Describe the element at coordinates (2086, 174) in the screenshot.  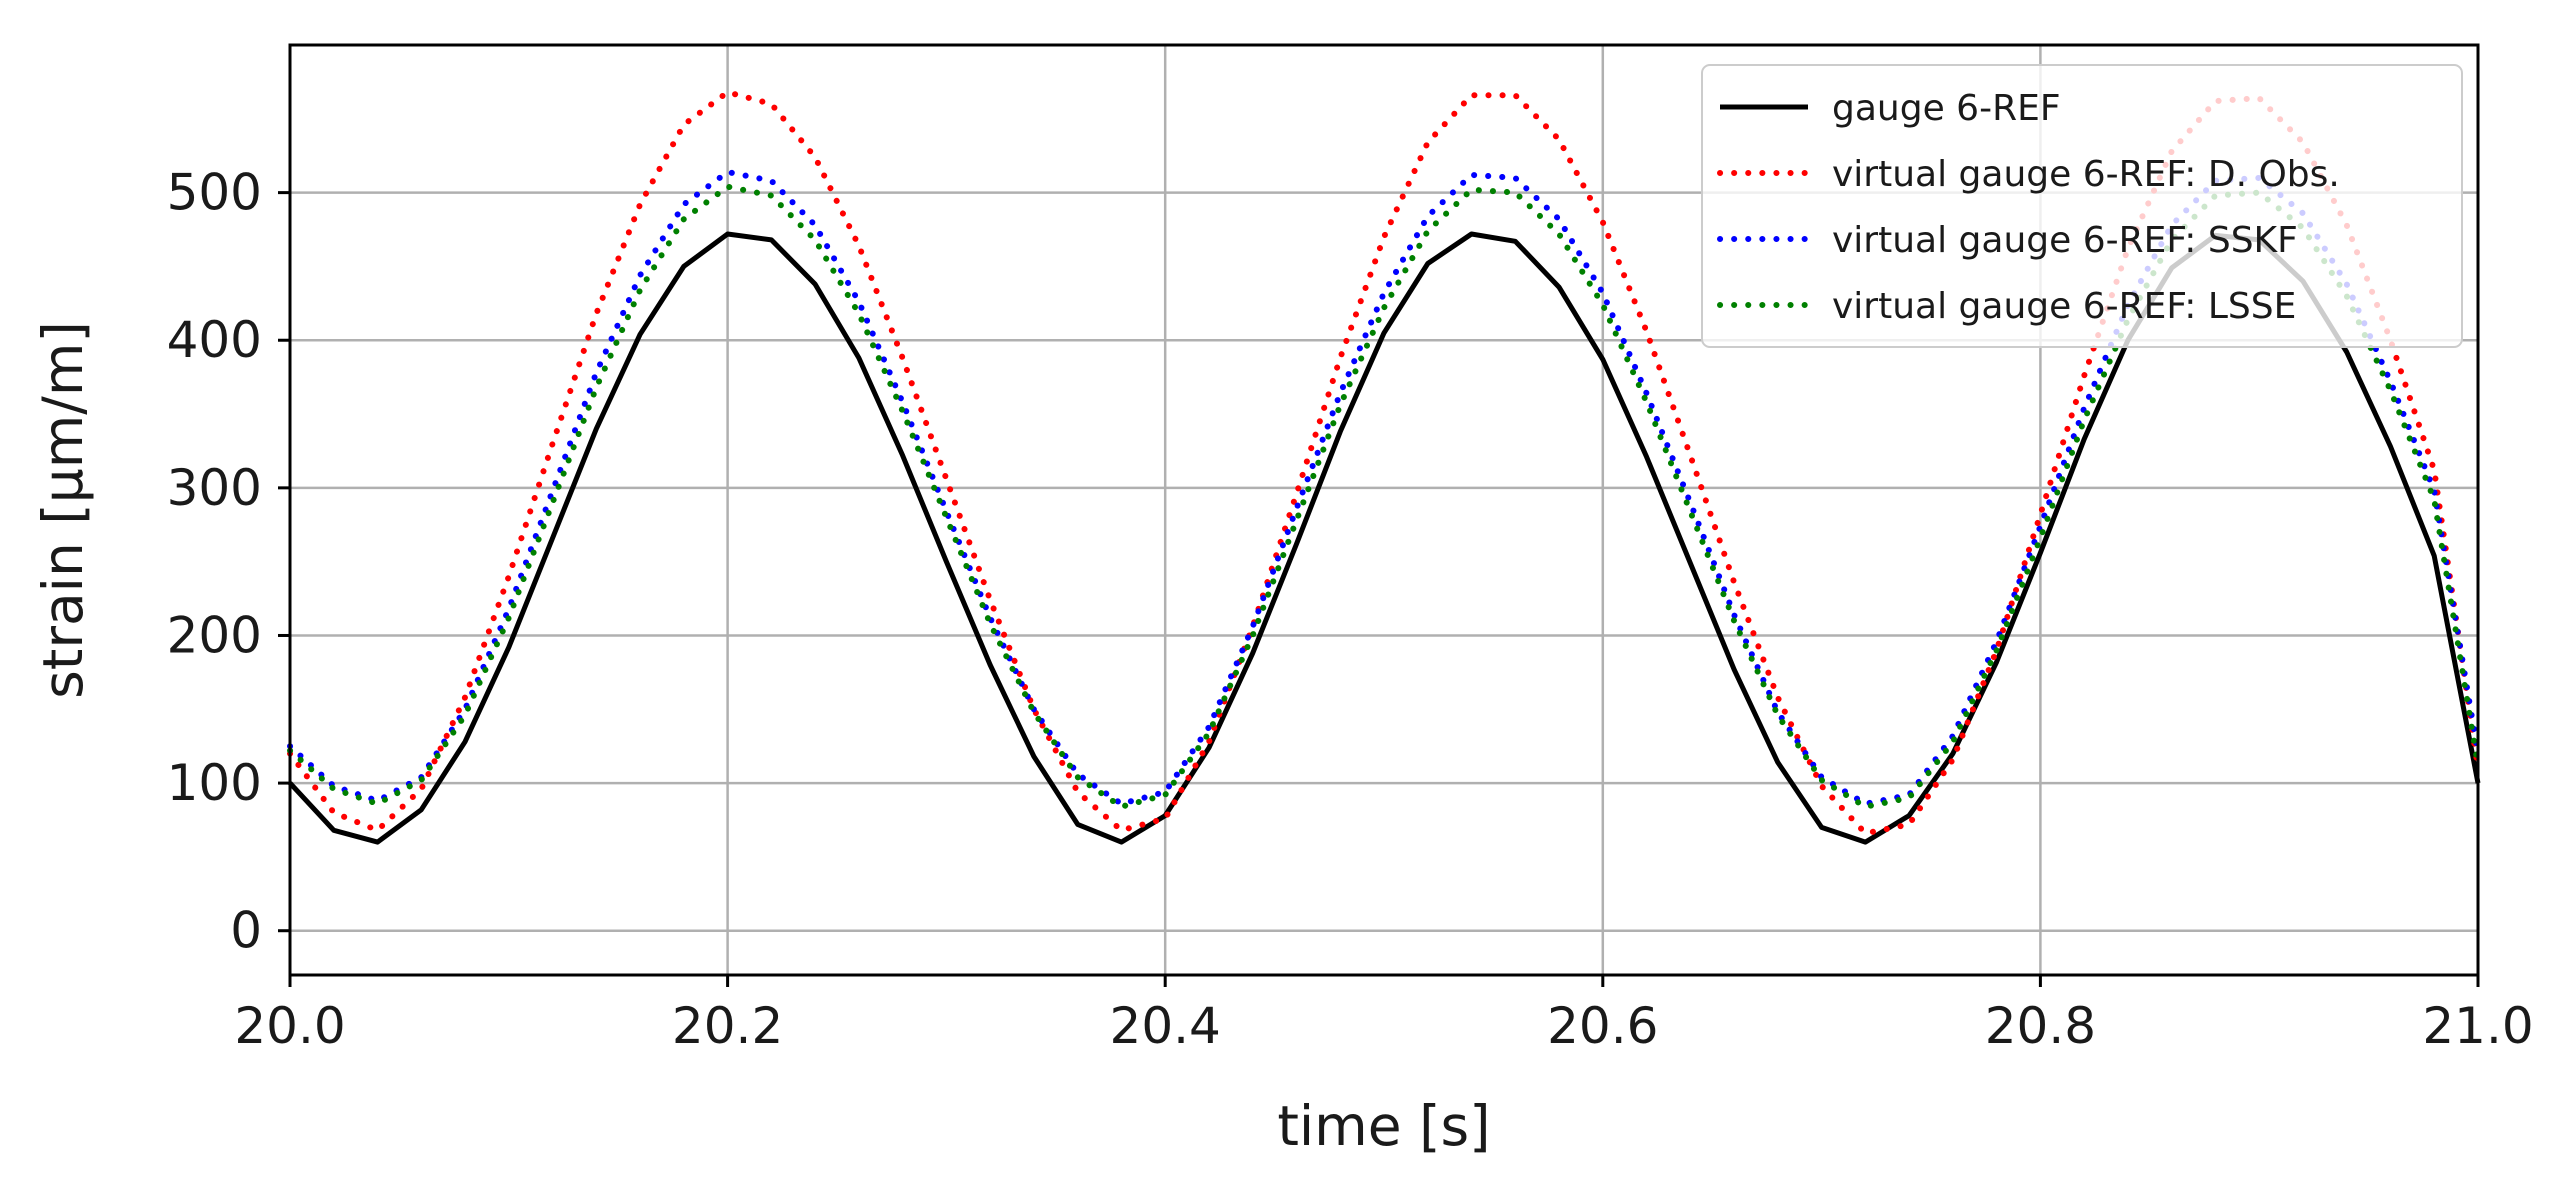
I see `legend-label-2: virtual gauge 6-REF: D. Obs.` at that location.